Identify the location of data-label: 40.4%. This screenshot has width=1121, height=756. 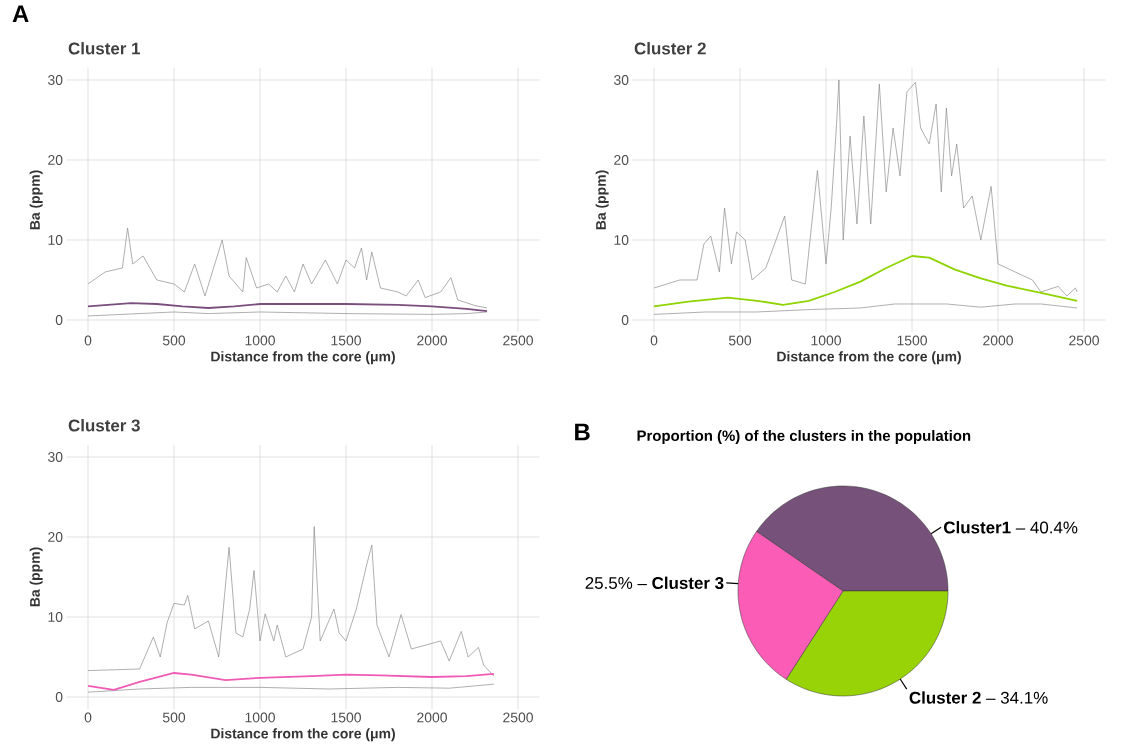
(1054, 527).